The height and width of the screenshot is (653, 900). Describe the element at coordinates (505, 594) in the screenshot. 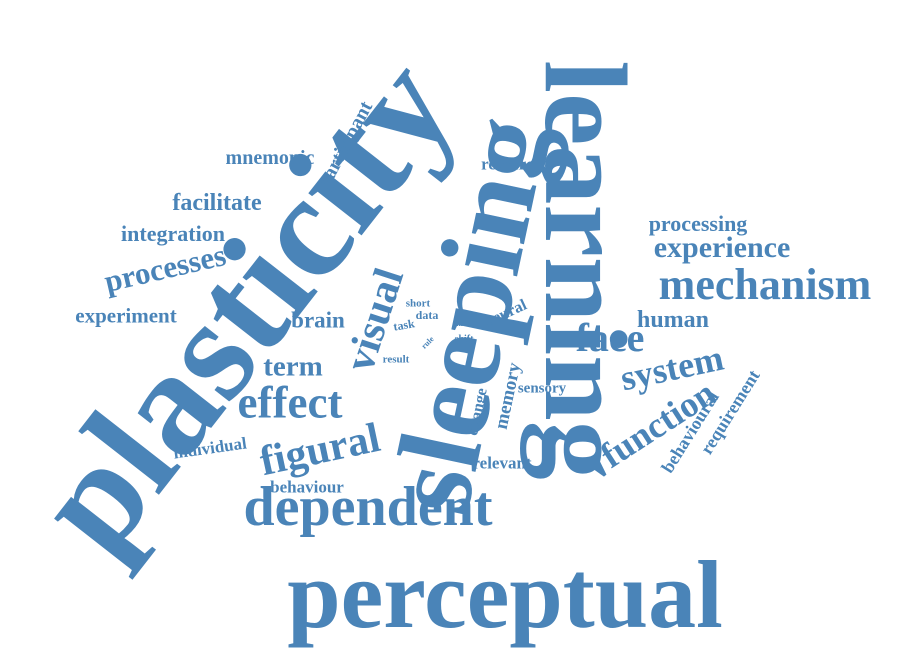

I see `word-perceptual: perceptual` at that location.